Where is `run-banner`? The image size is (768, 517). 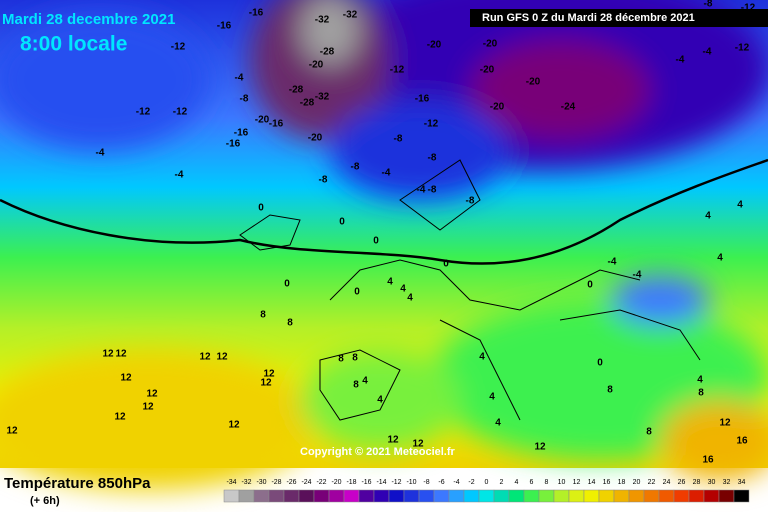
run-banner is located at coordinates (619, 18).